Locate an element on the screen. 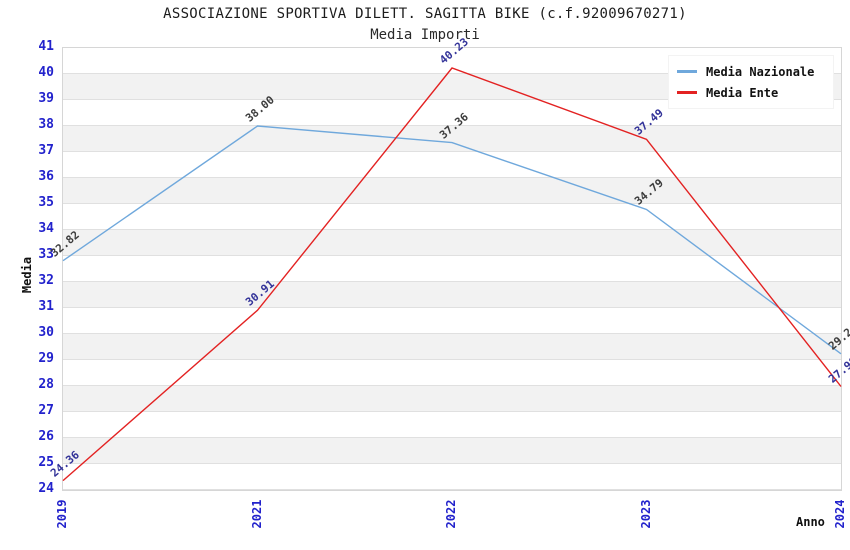 Image resolution: width=850 pixels, height=550 pixels. x-tick-label: 2021 is located at coordinates (256, 514).